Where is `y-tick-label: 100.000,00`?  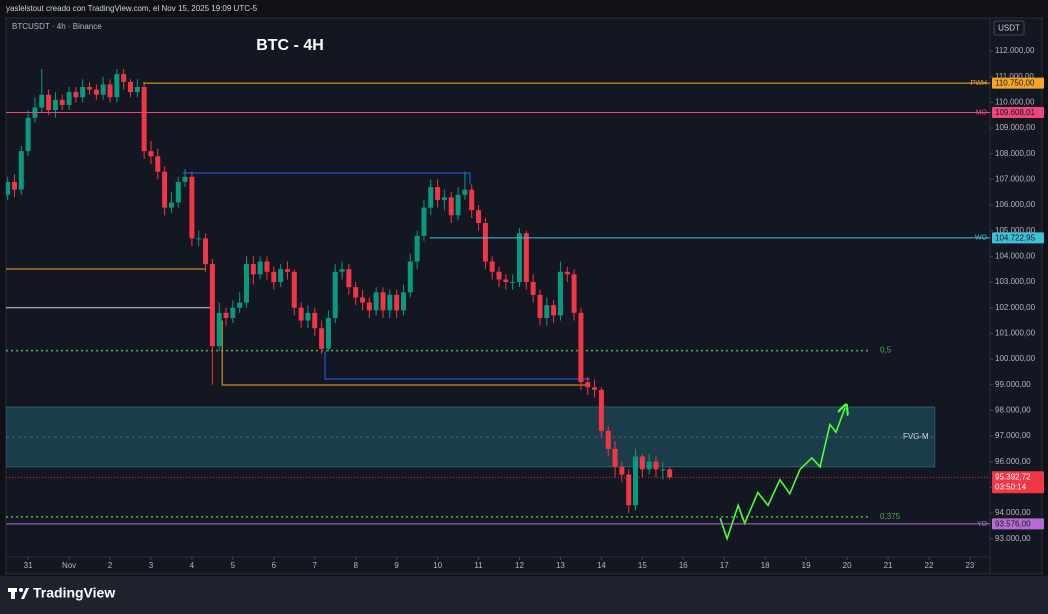 y-tick-label: 100.000,00 is located at coordinates (1015, 358).